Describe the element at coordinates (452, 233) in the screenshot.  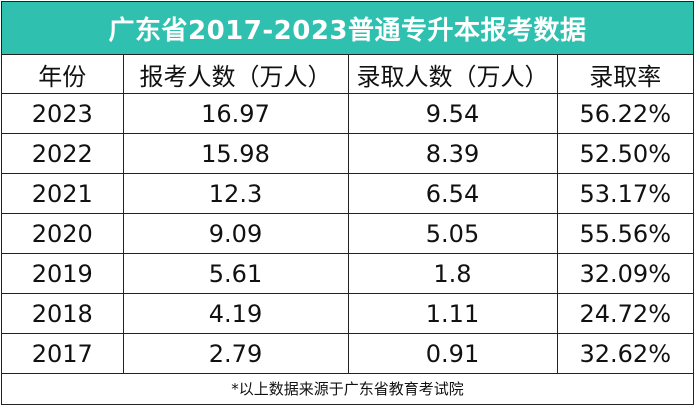
I see `cell-admitted: 5.05` at that location.